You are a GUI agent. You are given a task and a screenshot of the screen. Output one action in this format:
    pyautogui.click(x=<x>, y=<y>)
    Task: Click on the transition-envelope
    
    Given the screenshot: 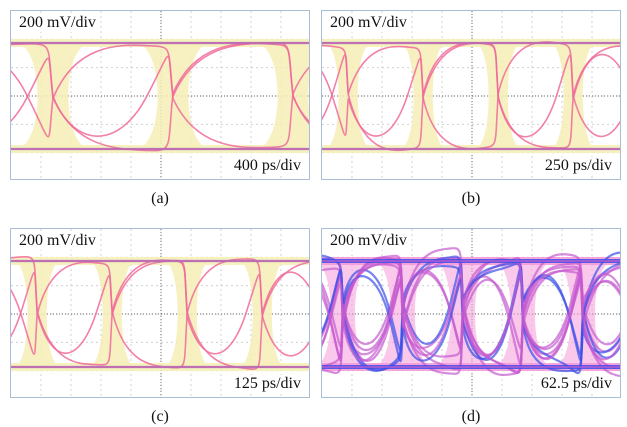 What is the action you would take?
    pyautogui.click(x=281, y=96)
    